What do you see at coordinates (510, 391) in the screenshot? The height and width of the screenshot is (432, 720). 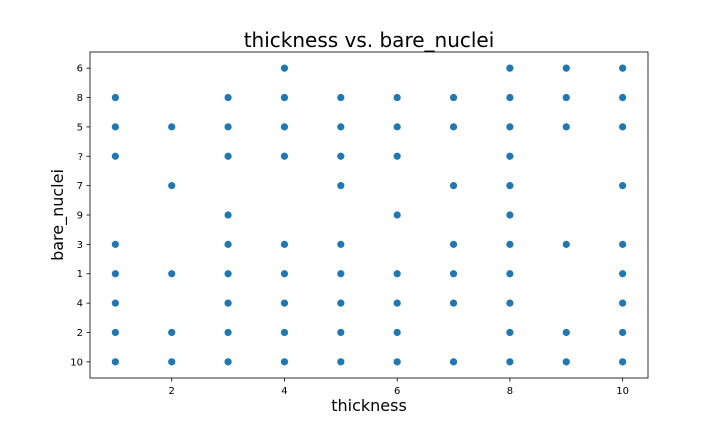 I see `x-tick-label: 8` at bounding box center [510, 391].